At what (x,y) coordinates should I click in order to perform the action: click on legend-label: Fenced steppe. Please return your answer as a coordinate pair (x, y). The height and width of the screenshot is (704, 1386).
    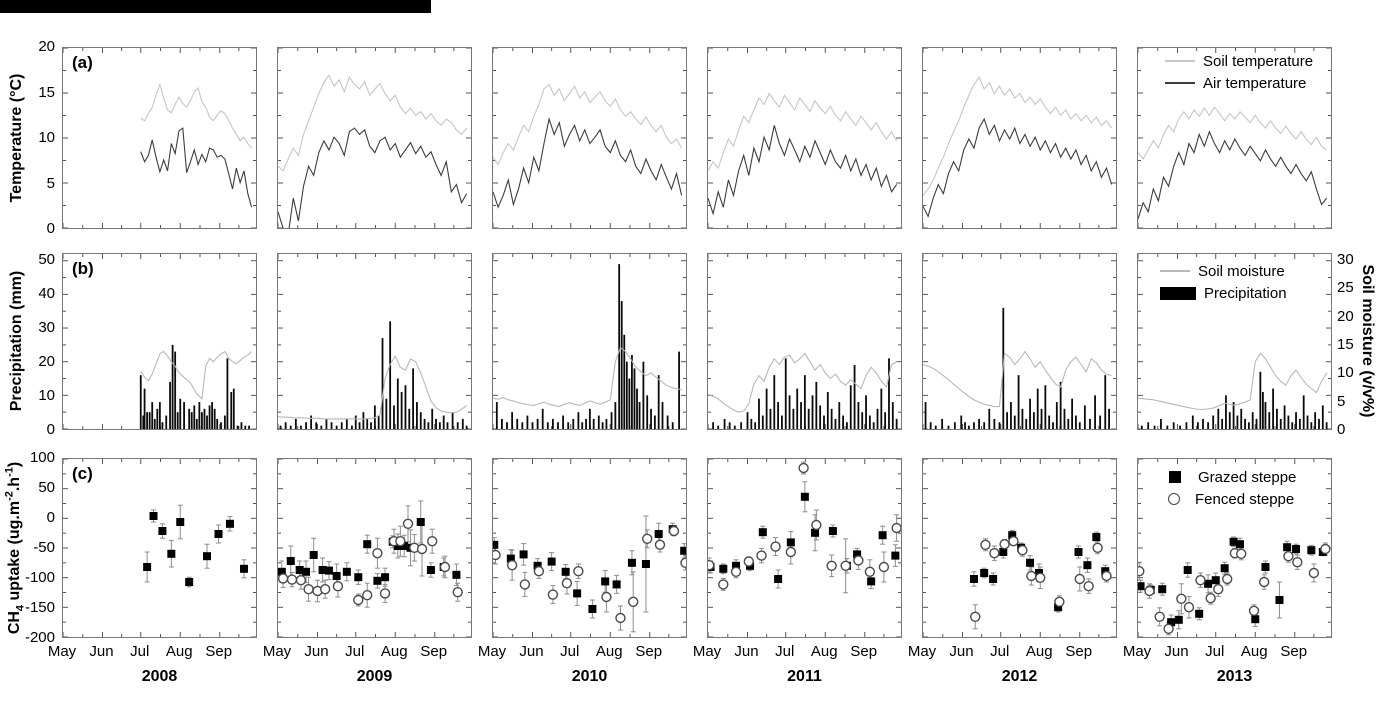
    Looking at the image, I should click on (1245, 499).